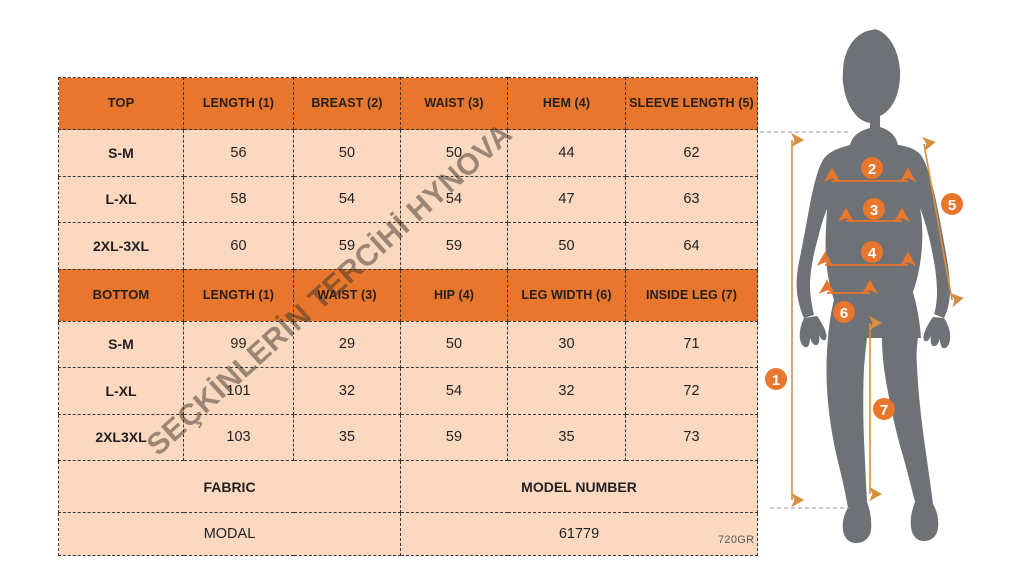 The height and width of the screenshot is (573, 1024). I want to click on cell-value: 62, so click(691, 153).